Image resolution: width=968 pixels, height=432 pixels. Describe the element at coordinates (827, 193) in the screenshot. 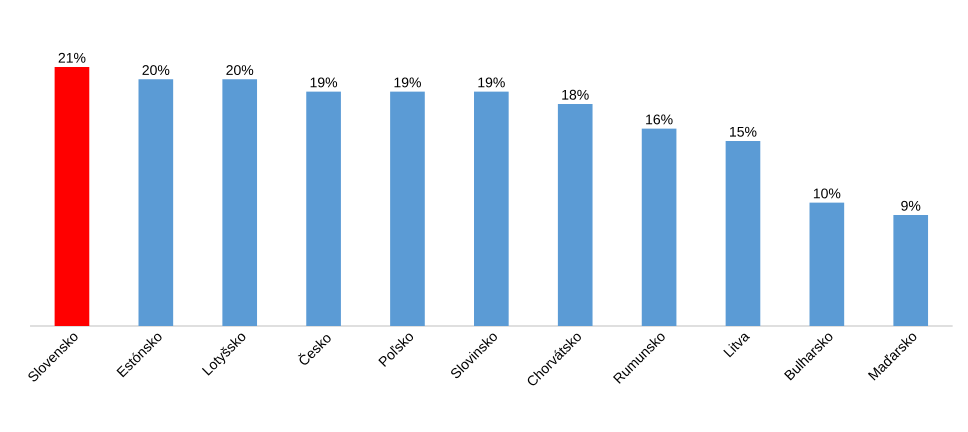

I see `data-label: 10%` at that location.